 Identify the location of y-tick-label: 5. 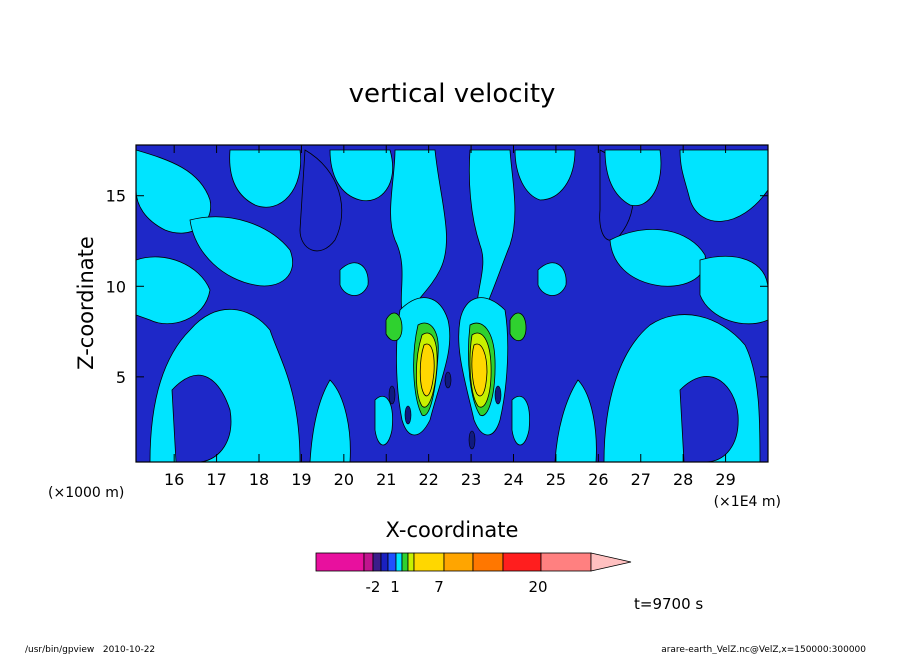
(121, 377).